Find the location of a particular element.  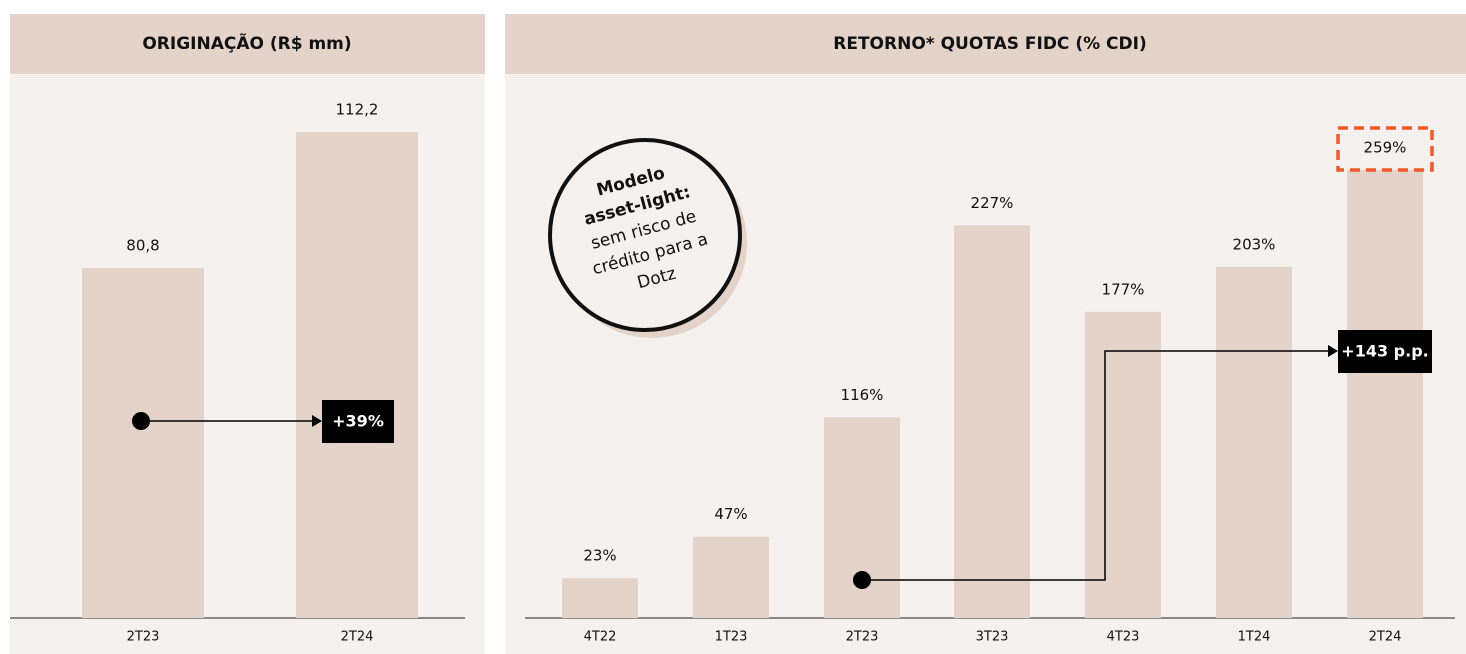

arrow-line is located at coordinates (1095, 465).